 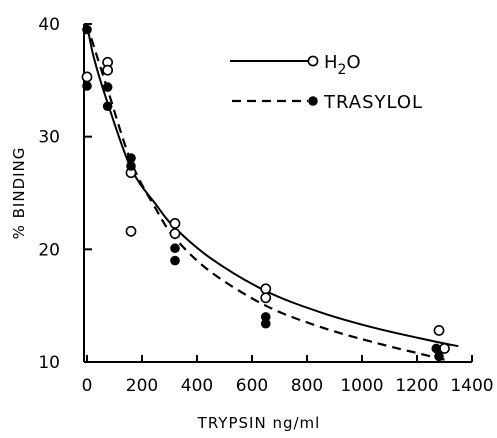 I want to click on x-tick-label: 600, so click(x=252, y=386).